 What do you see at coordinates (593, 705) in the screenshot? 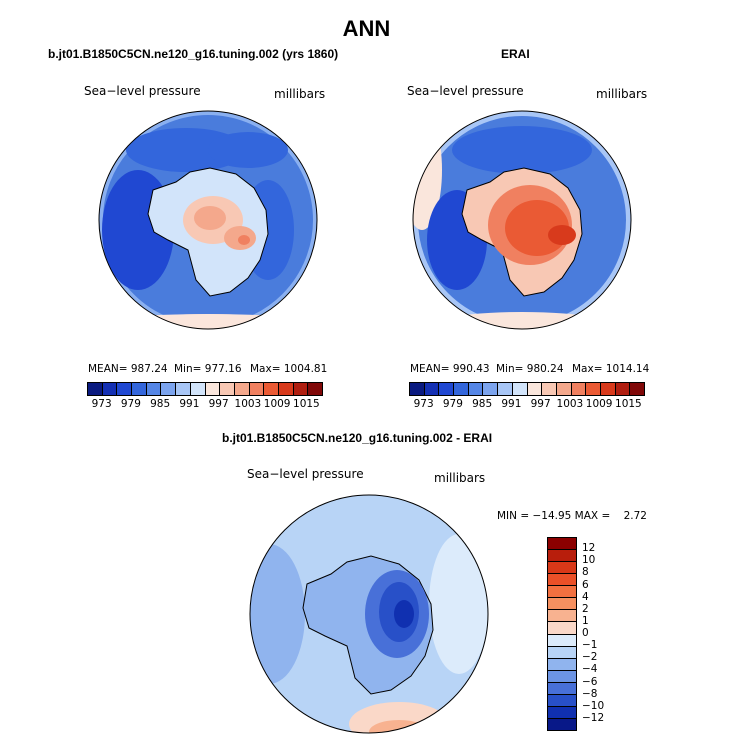
I see `colorbar-tick-label: −10` at bounding box center [593, 705].